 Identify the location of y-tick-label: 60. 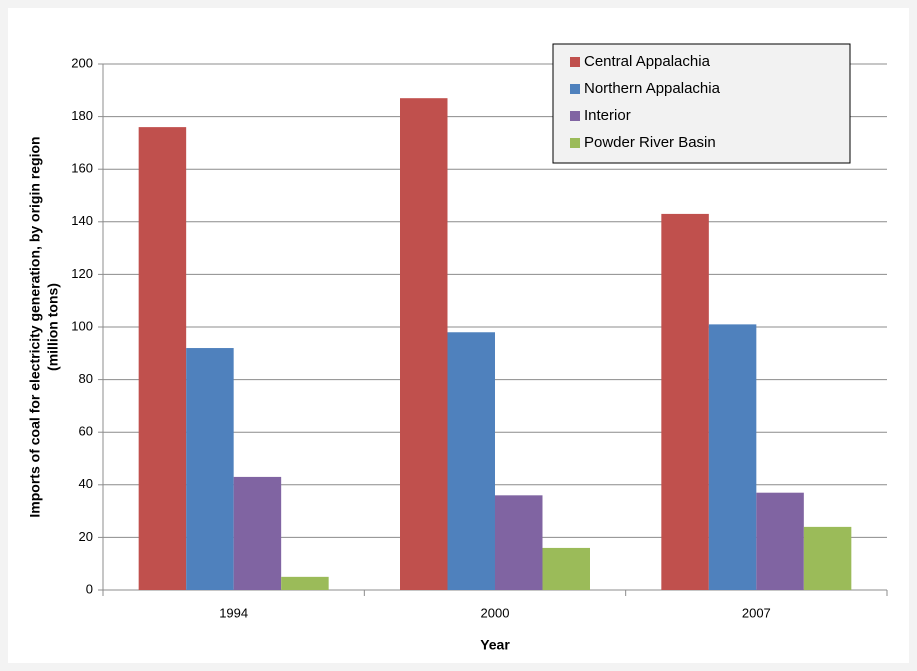
(86, 431).